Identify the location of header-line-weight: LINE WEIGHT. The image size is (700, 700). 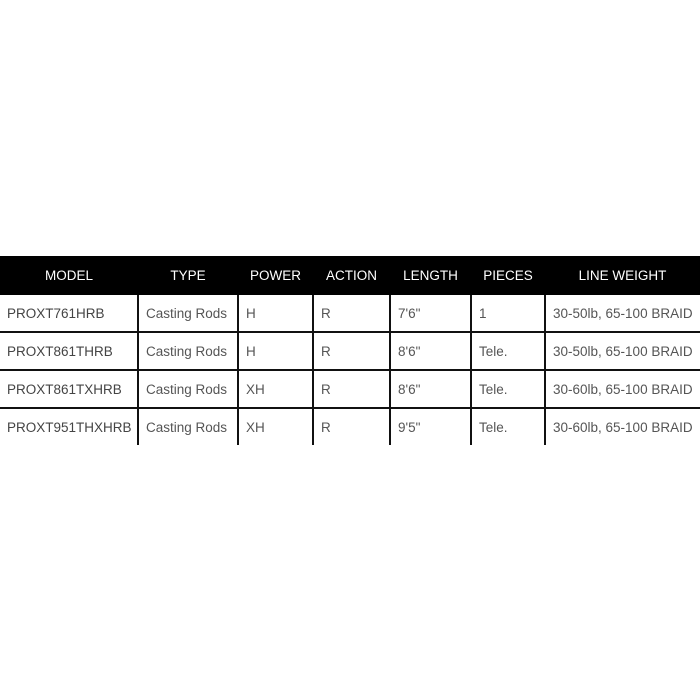
(622, 275).